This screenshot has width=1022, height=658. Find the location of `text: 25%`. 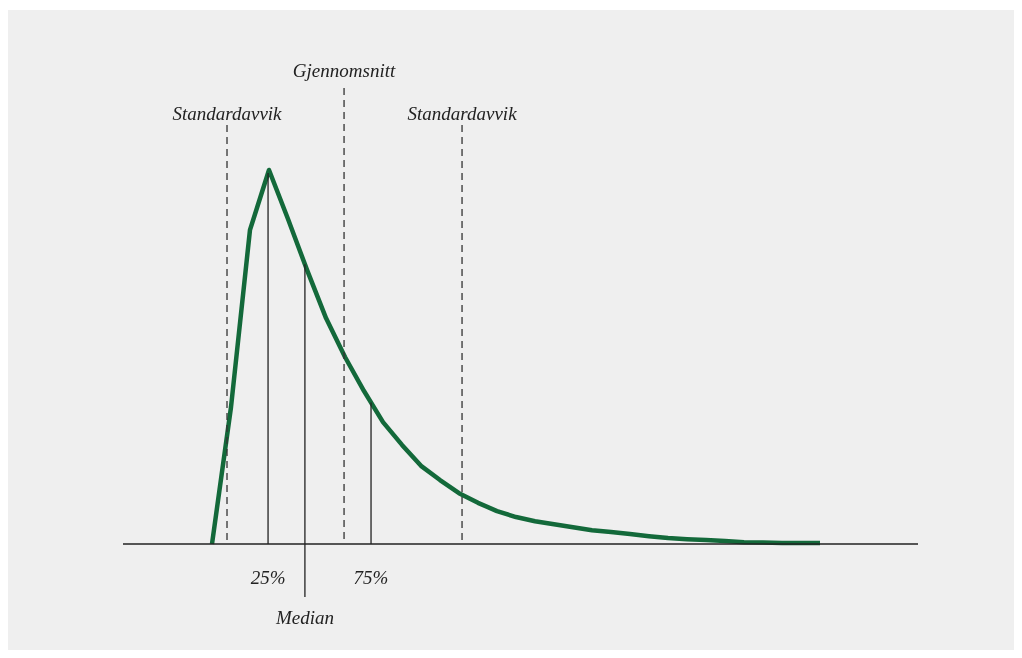

text: 25% is located at coordinates (268, 577).